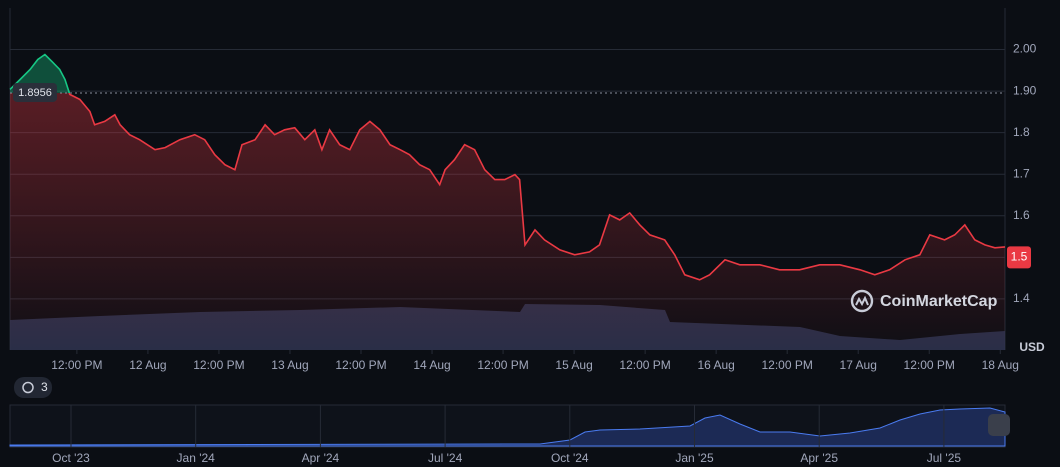 This screenshot has width=1060, height=467. Describe the element at coordinates (289, 365) in the screenshot. I see `x-tick-label: 13 Aug` at that location.